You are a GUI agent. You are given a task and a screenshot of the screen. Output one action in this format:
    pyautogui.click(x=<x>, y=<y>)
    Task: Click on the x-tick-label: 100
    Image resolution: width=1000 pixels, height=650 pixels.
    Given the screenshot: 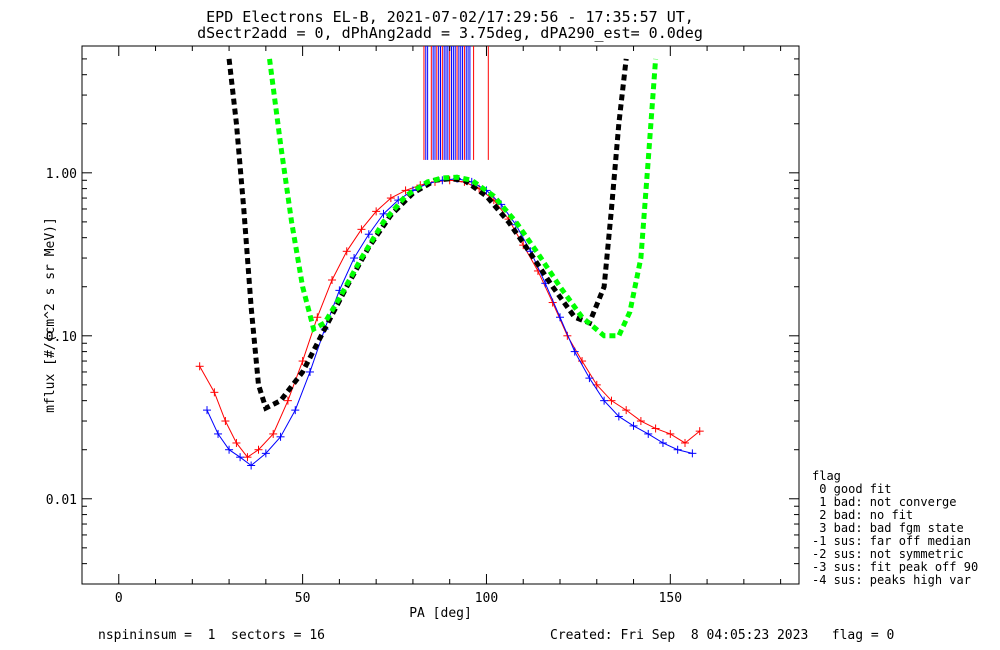 What is the action you would take?
    pyautogui.click(x=486, y=598)
    